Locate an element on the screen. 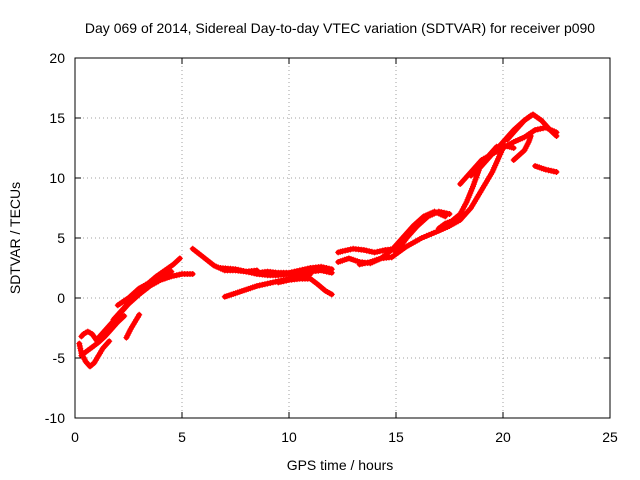 The height and width of the screenshot is (480, 640). y-tick-label: 20 is located at coordinates (57, 58).